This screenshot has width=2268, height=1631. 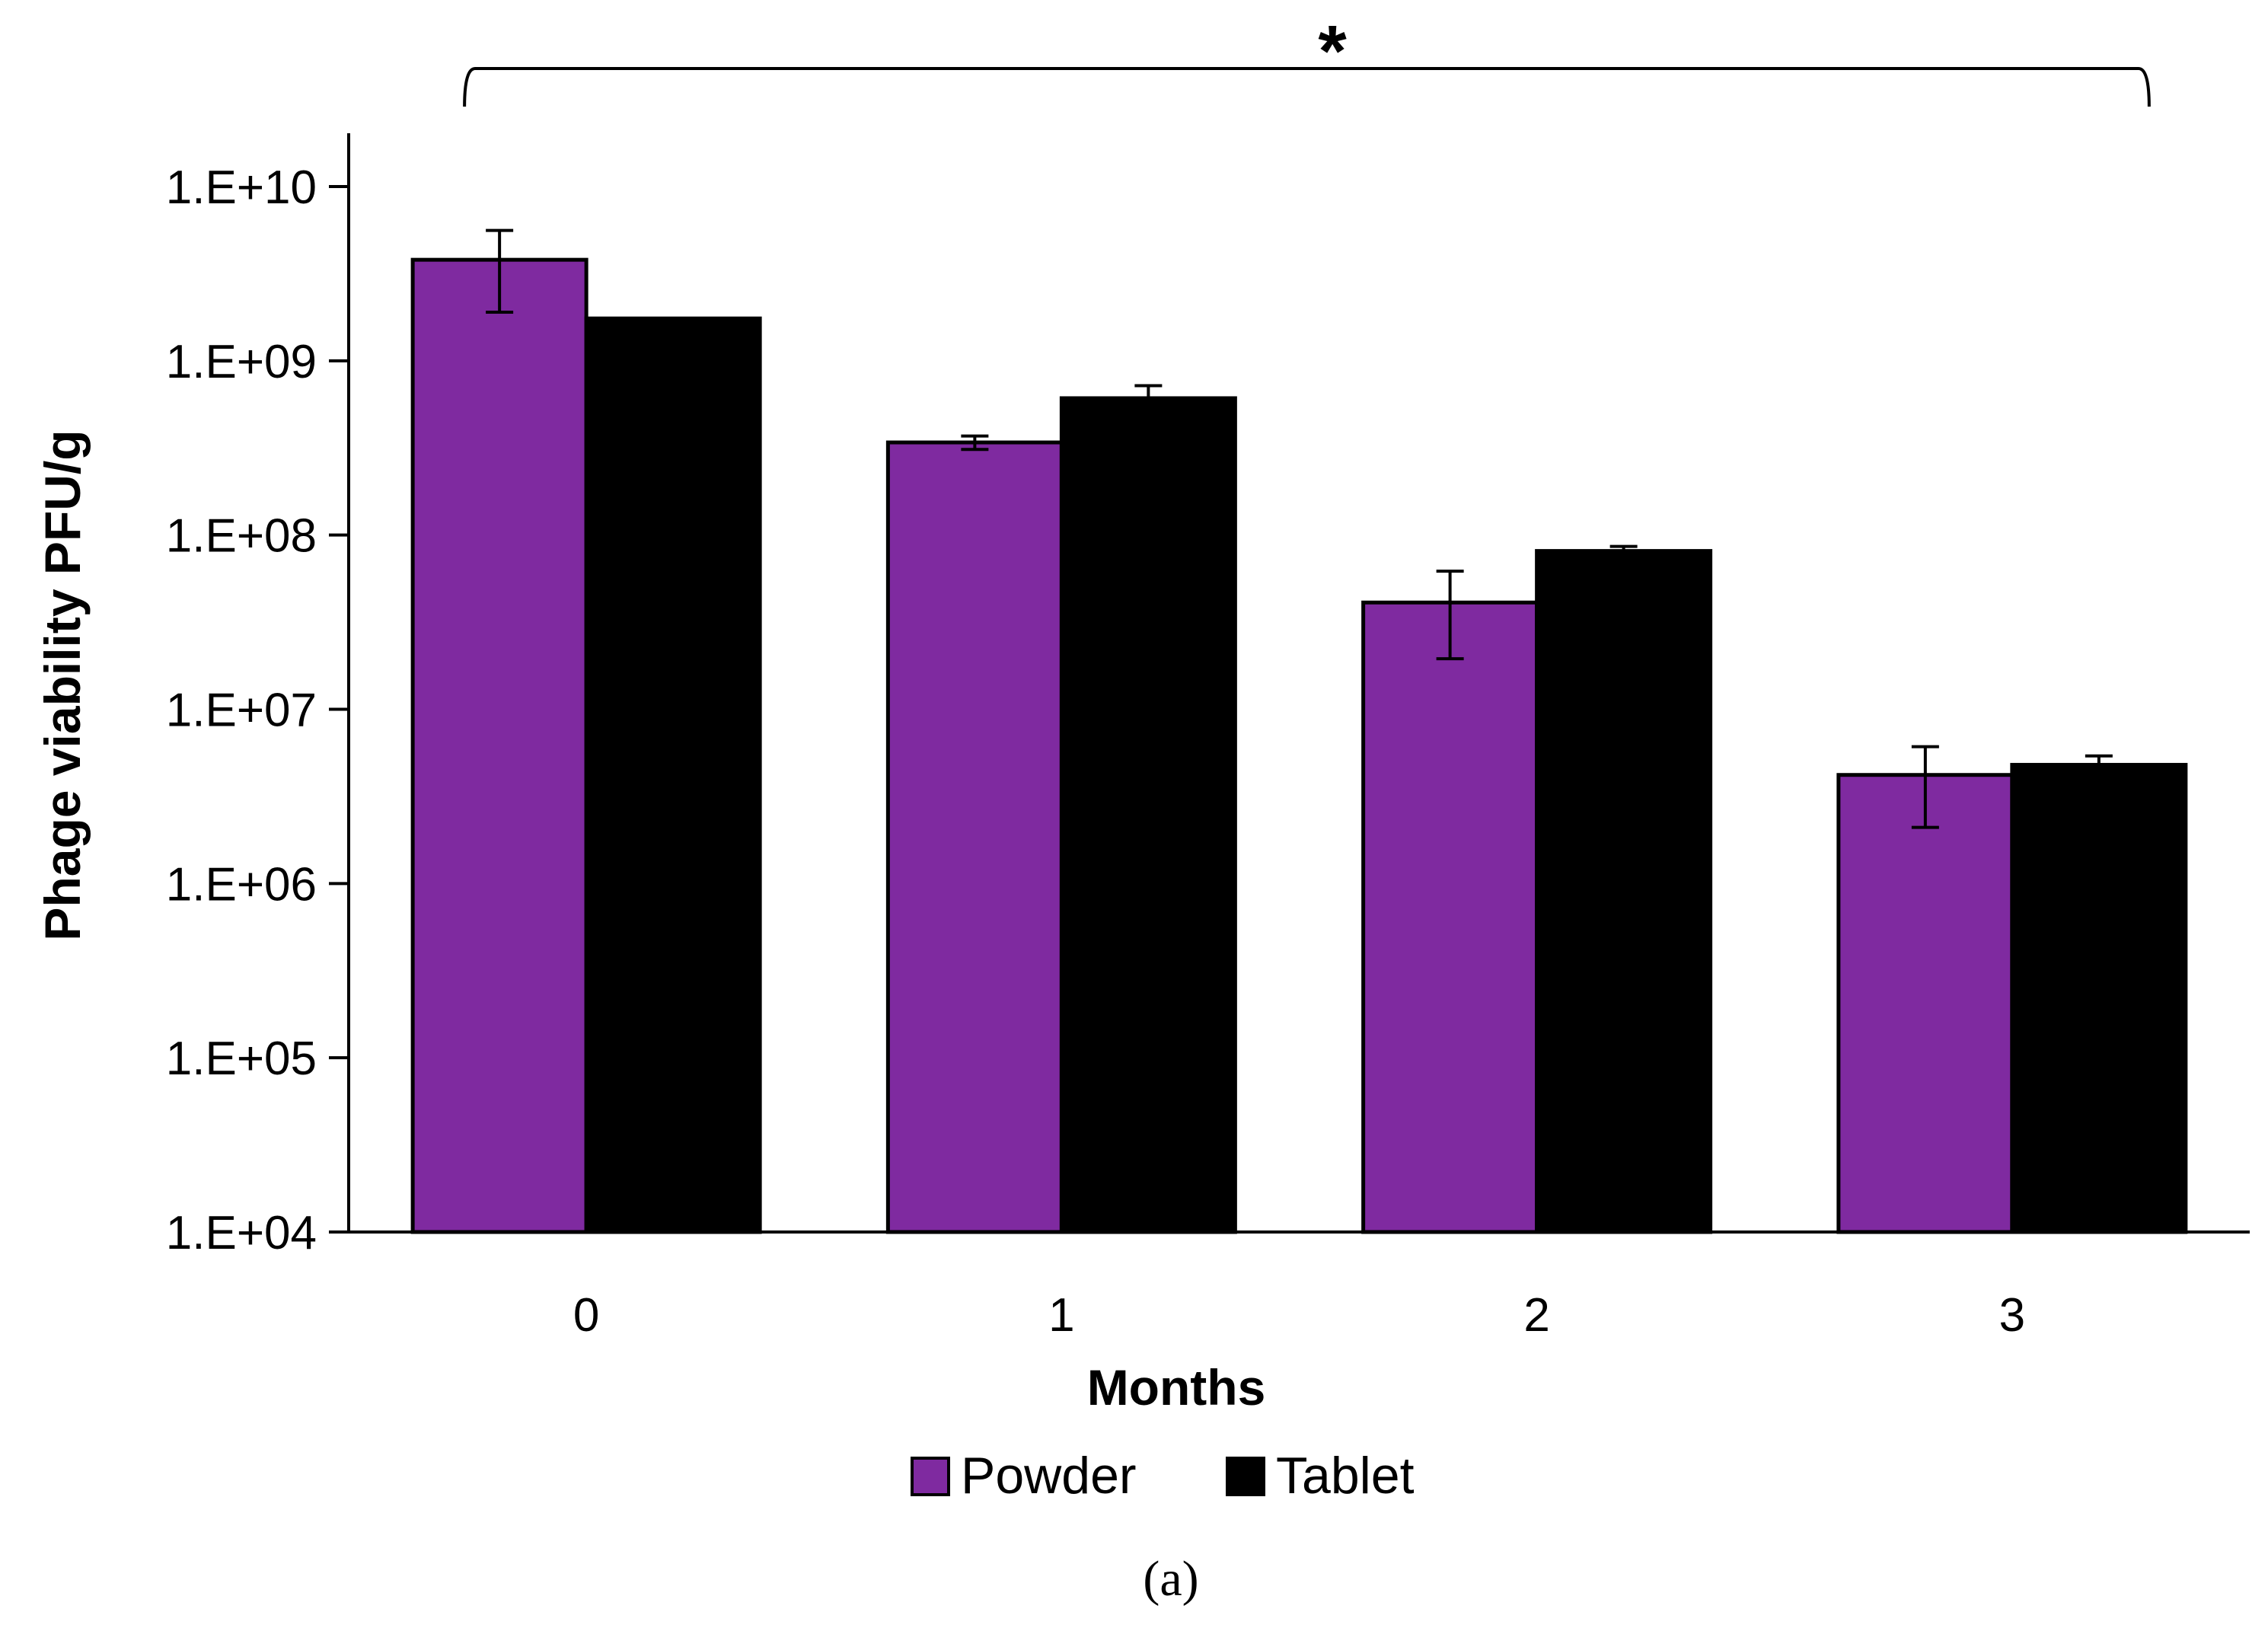 What do you see at coordinates (1307, 87) in the screenshot?
I see `significance-bracket` at bounding box center [1307, 87].